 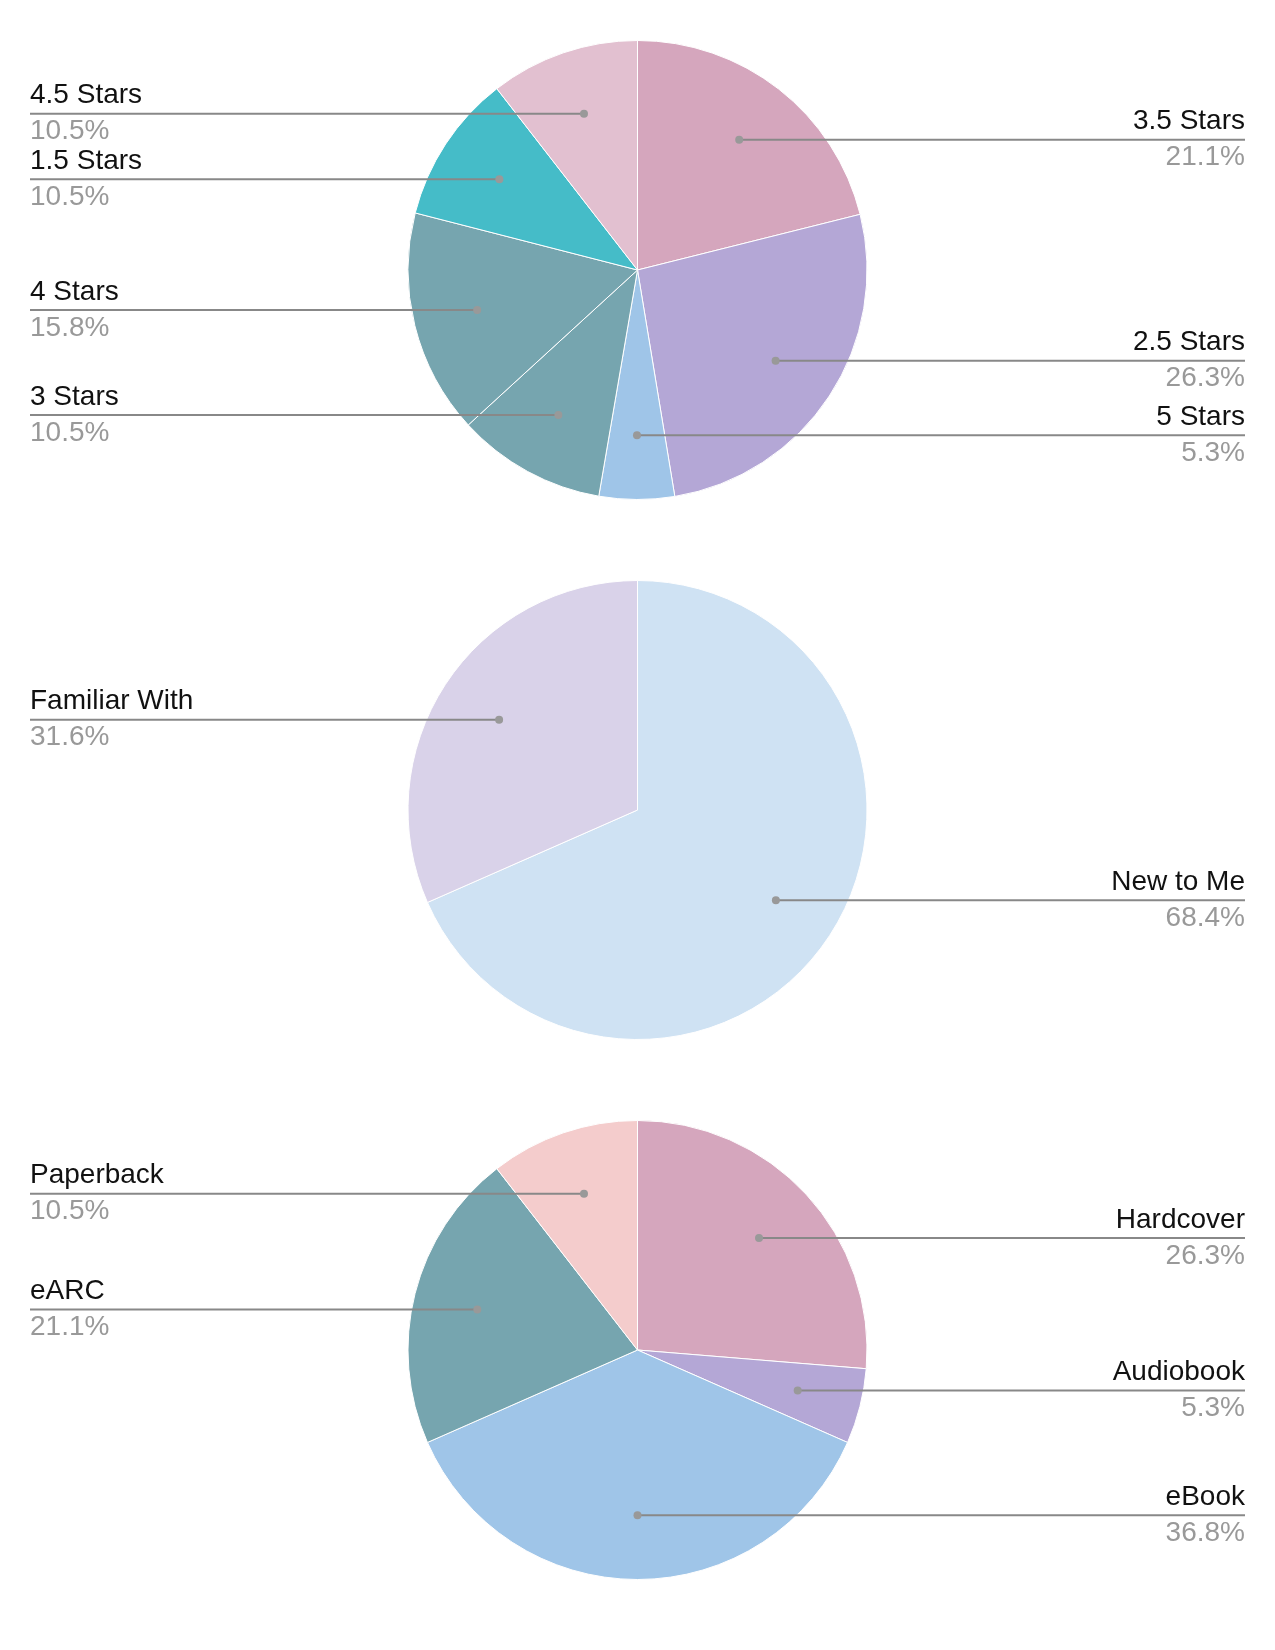 I want to click on slice-label: 1.5 Stars, so click(x=86, y=159).